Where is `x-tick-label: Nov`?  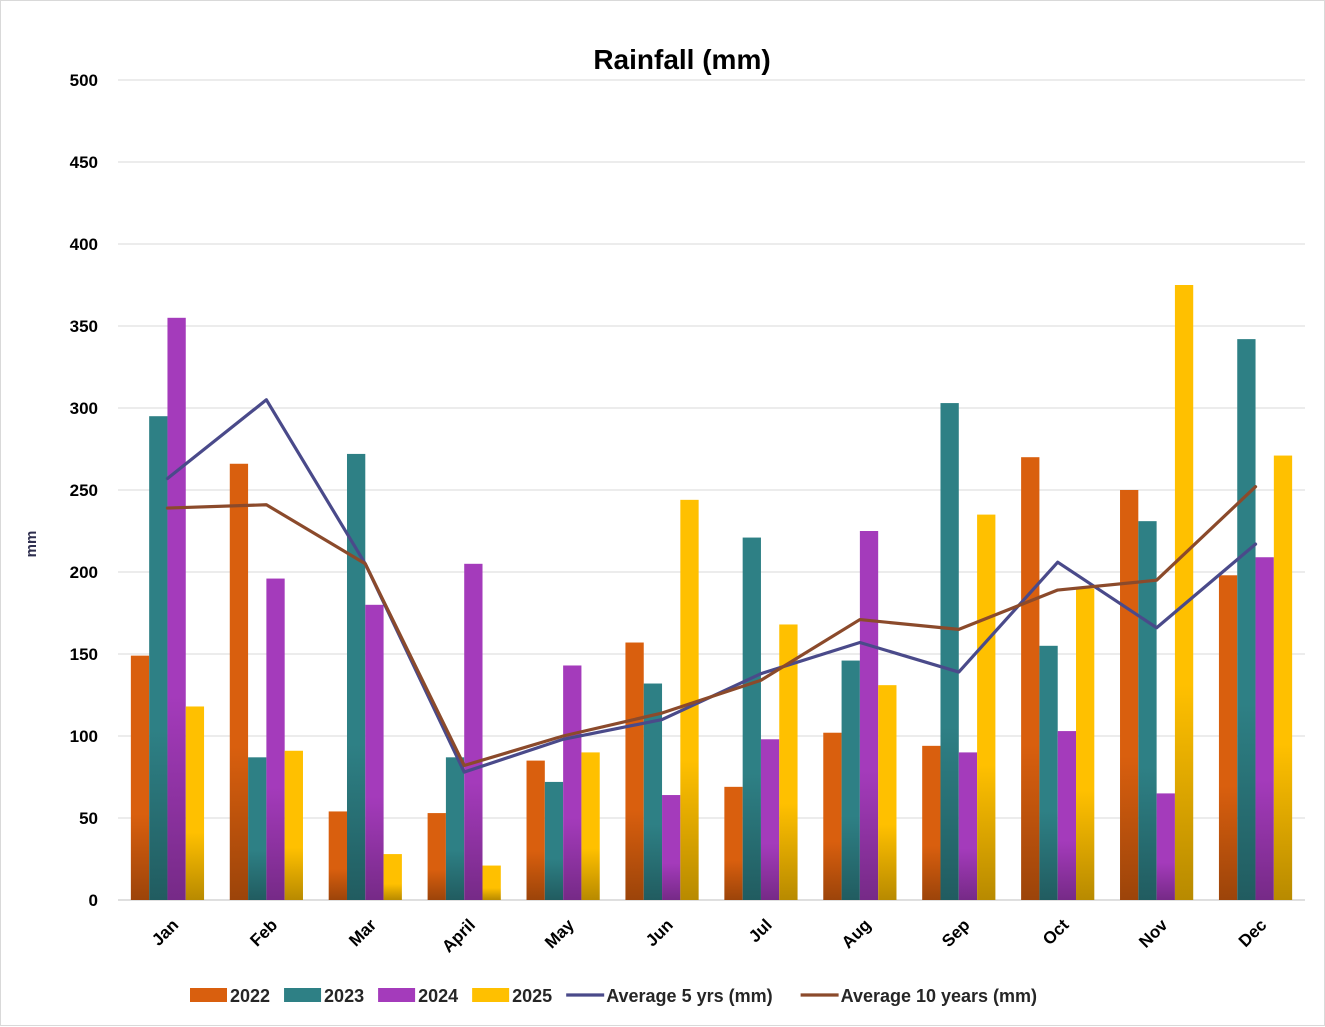 x-tick-label: Nov is located at coordinates (1153, 933).